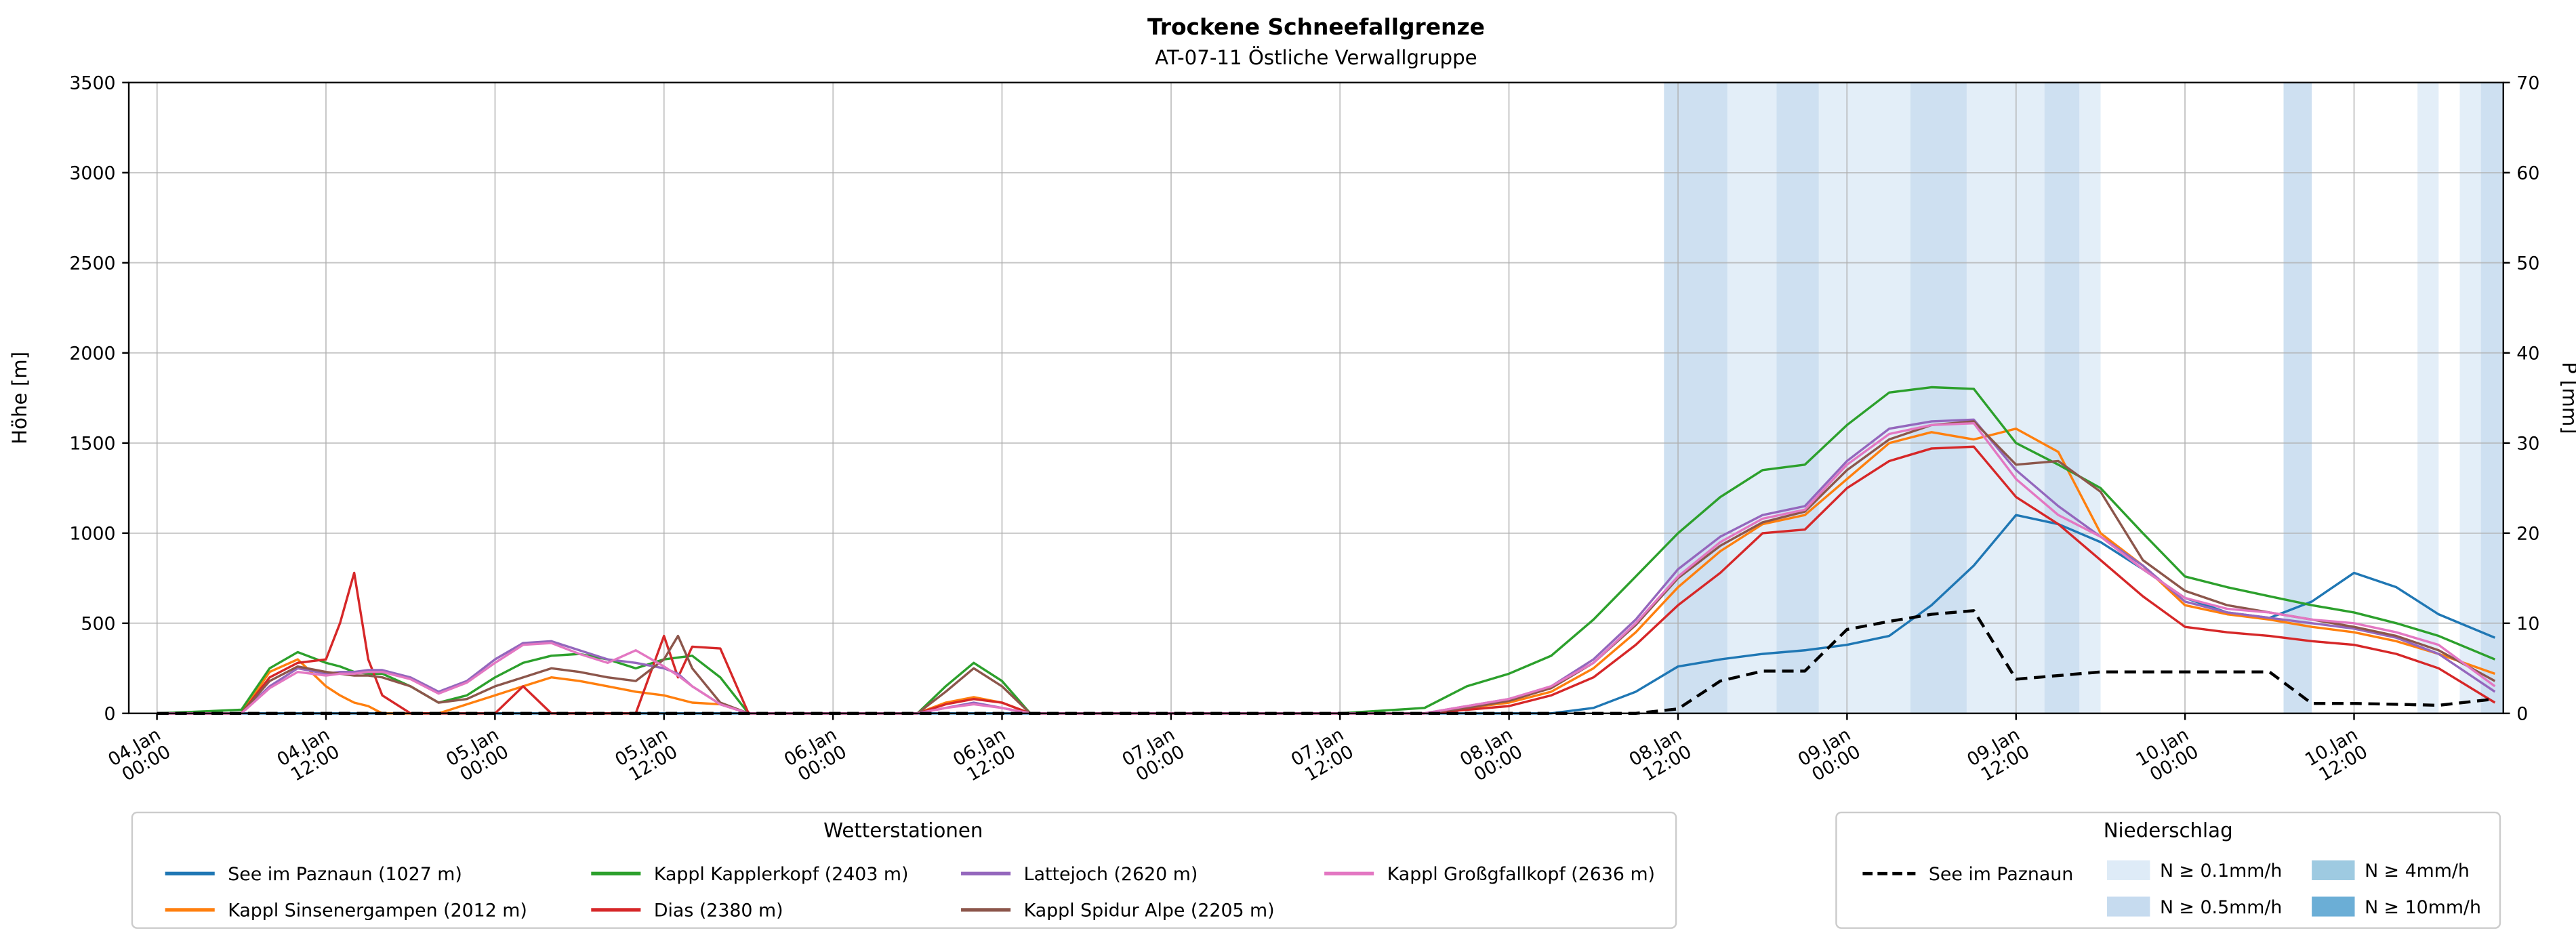  I want to click on y-tick-label-left: 3000, so click(92, 173).